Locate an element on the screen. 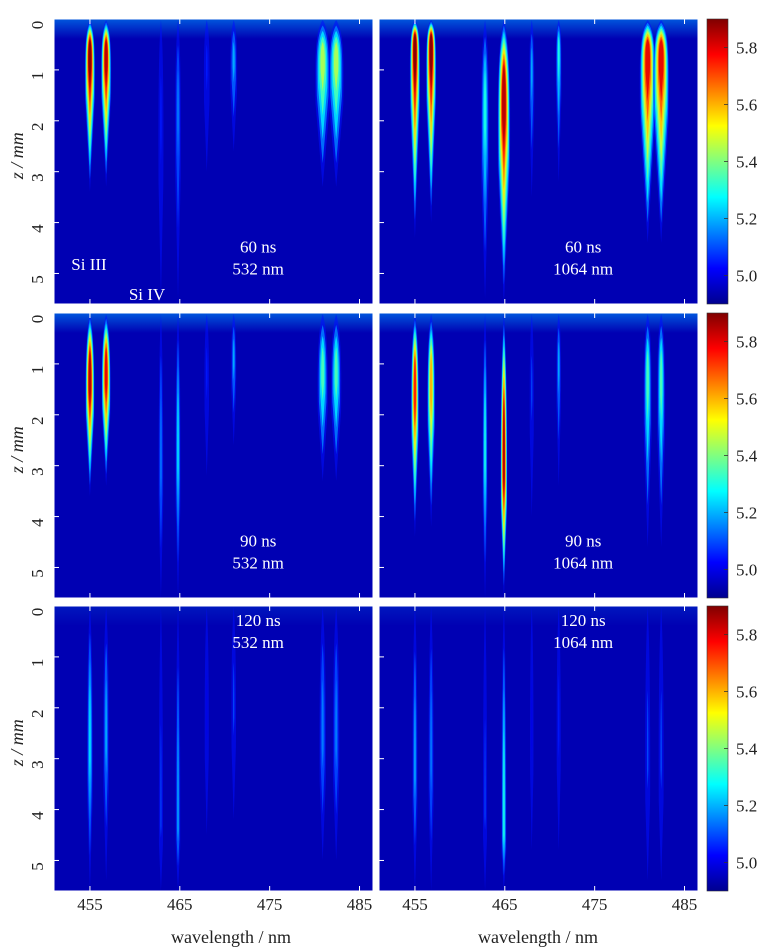 This screenshot has height=951, width=760. colorbar-1: 5.0 5.2 5.4 5.6 5.8 is located at coordinates (732, 161).